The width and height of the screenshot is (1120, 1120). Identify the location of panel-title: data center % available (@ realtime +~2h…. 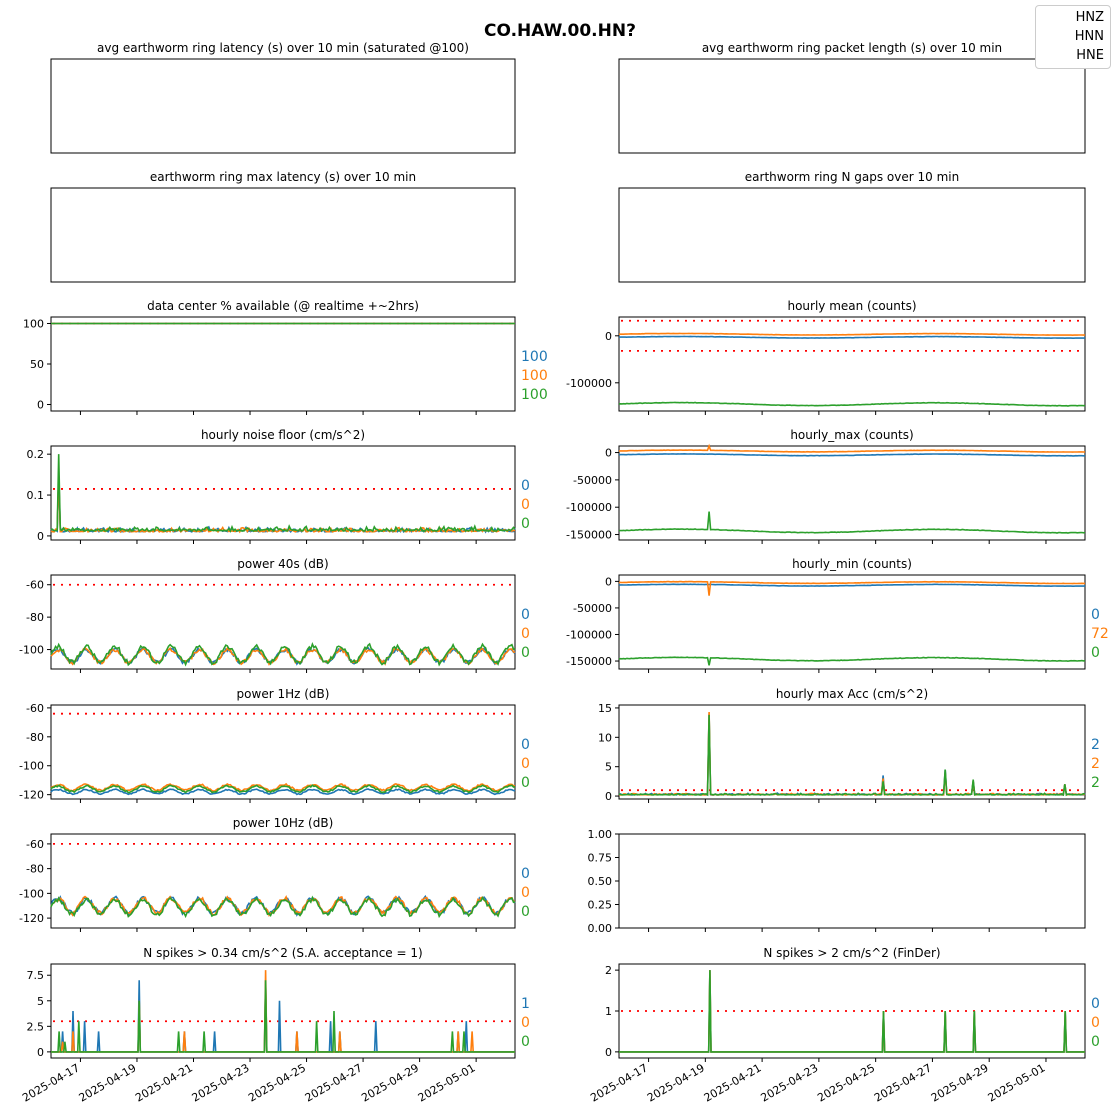
(283, 306).